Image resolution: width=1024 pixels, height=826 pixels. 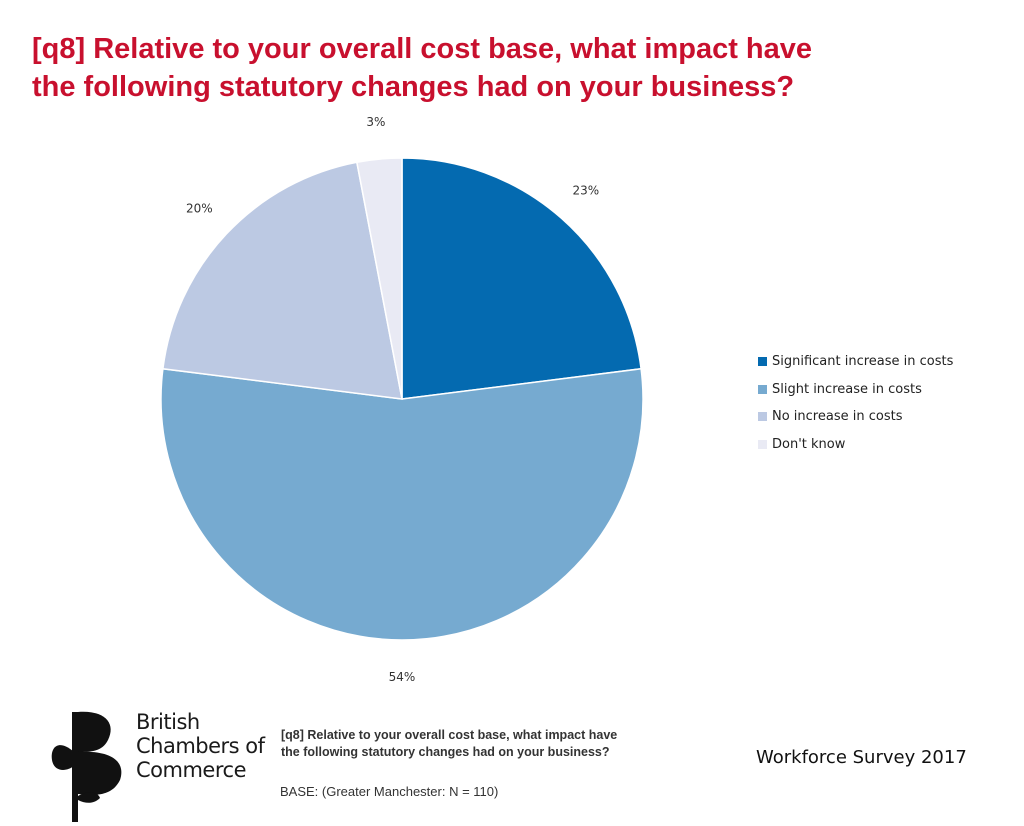 What do you see at coordinates (375, 122) in the screenshot?
I see `data-label: 3%` at bounding box center [375, 122].